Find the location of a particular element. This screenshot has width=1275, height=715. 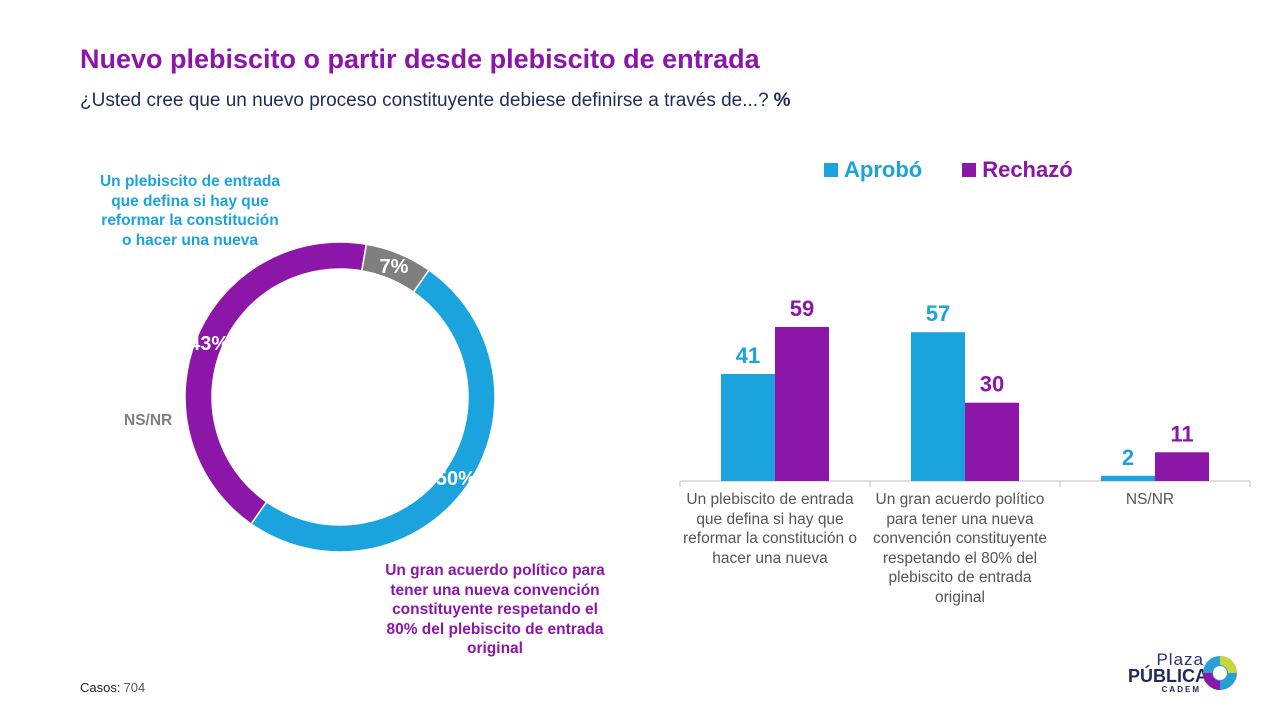

donut-label-nsnr: NS/NR is located at coordinates (148, 420).